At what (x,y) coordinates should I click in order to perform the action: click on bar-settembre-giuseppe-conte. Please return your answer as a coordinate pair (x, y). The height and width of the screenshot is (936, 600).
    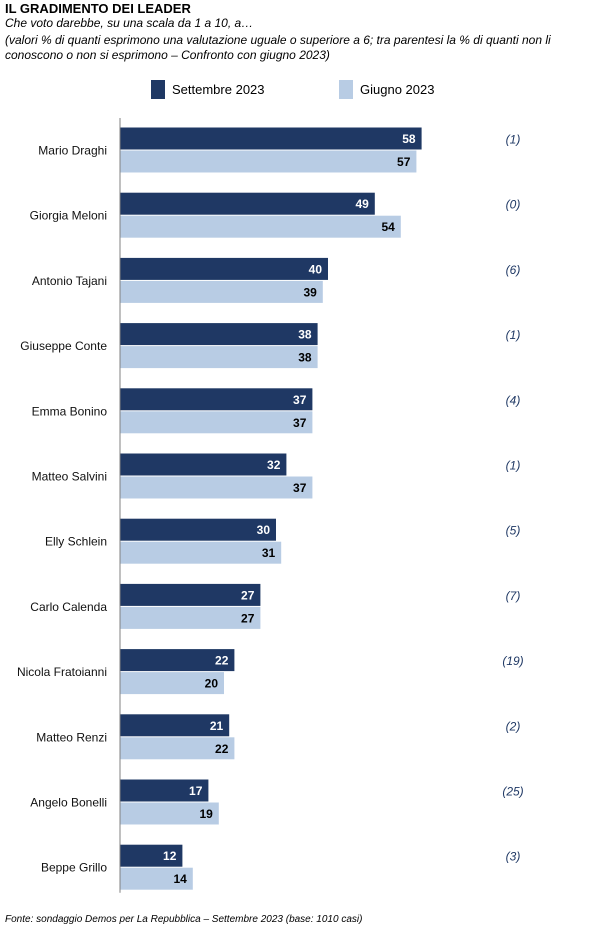
    Looking at the image, I should click on (219, 334).